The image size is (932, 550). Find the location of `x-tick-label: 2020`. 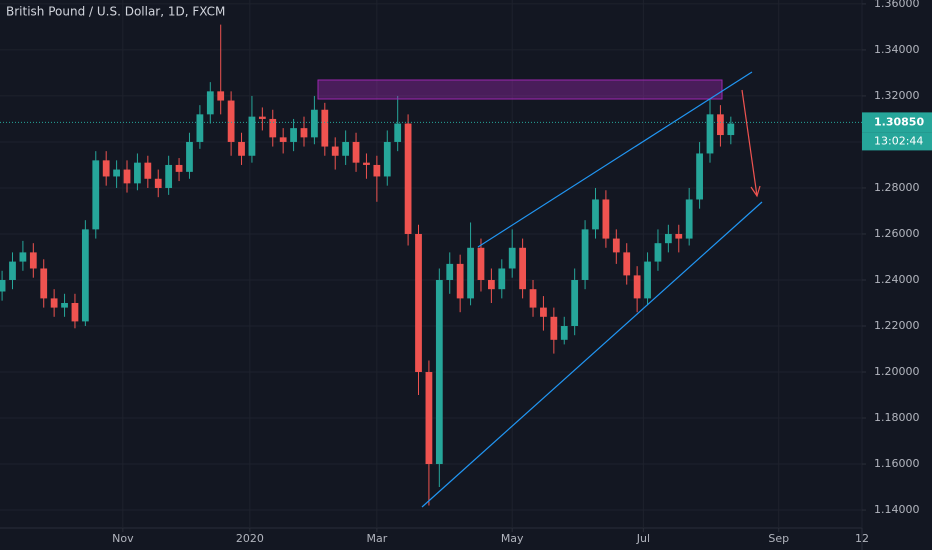

x-tick-label: 2020 is located at coordinates (250, 538).